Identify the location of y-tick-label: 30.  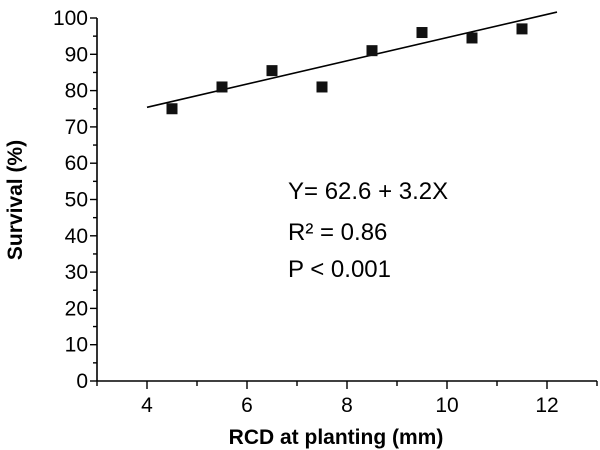
(76, 272).